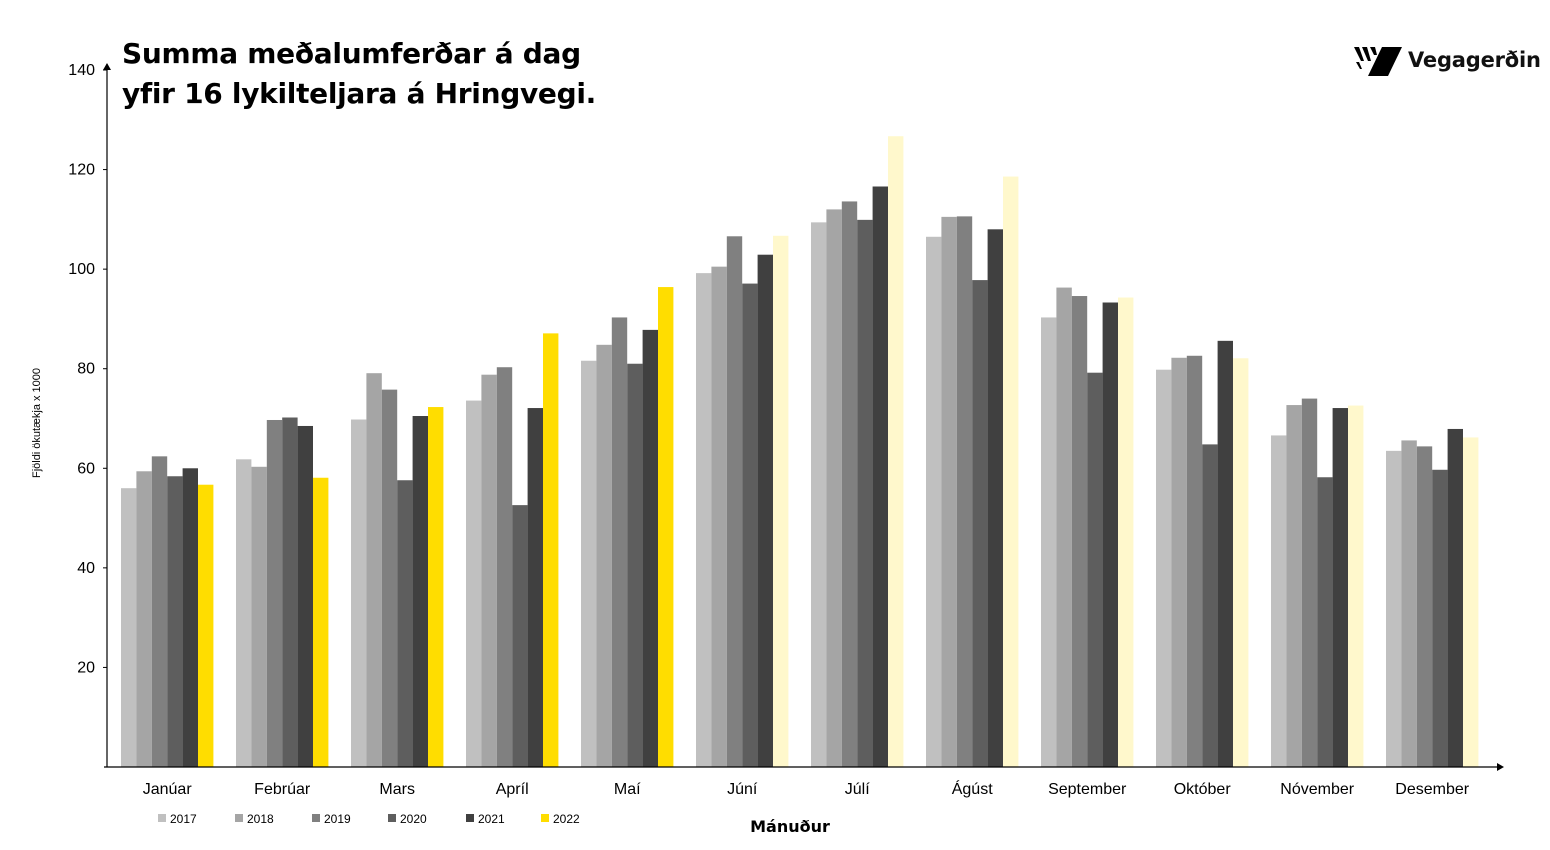  Describe the element at coordinates (129, 627) in the screenshot. I see `bar-2017-janúar` at that location.